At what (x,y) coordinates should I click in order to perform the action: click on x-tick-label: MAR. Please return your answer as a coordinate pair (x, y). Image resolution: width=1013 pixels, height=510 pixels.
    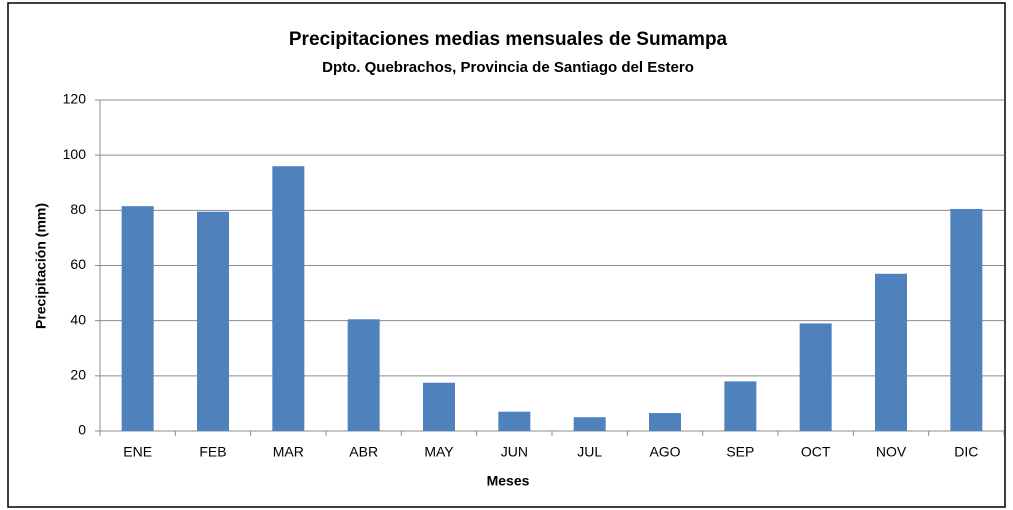
    Looking at the image, I should click on (288, 452).